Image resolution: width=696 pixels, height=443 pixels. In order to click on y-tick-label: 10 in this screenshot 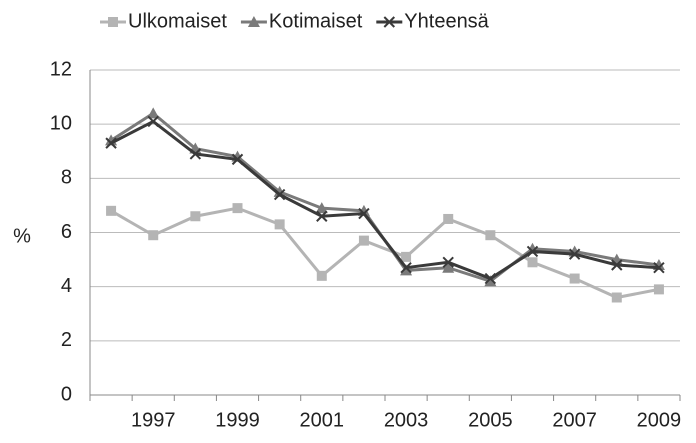, I will do `click(61, 123)`.